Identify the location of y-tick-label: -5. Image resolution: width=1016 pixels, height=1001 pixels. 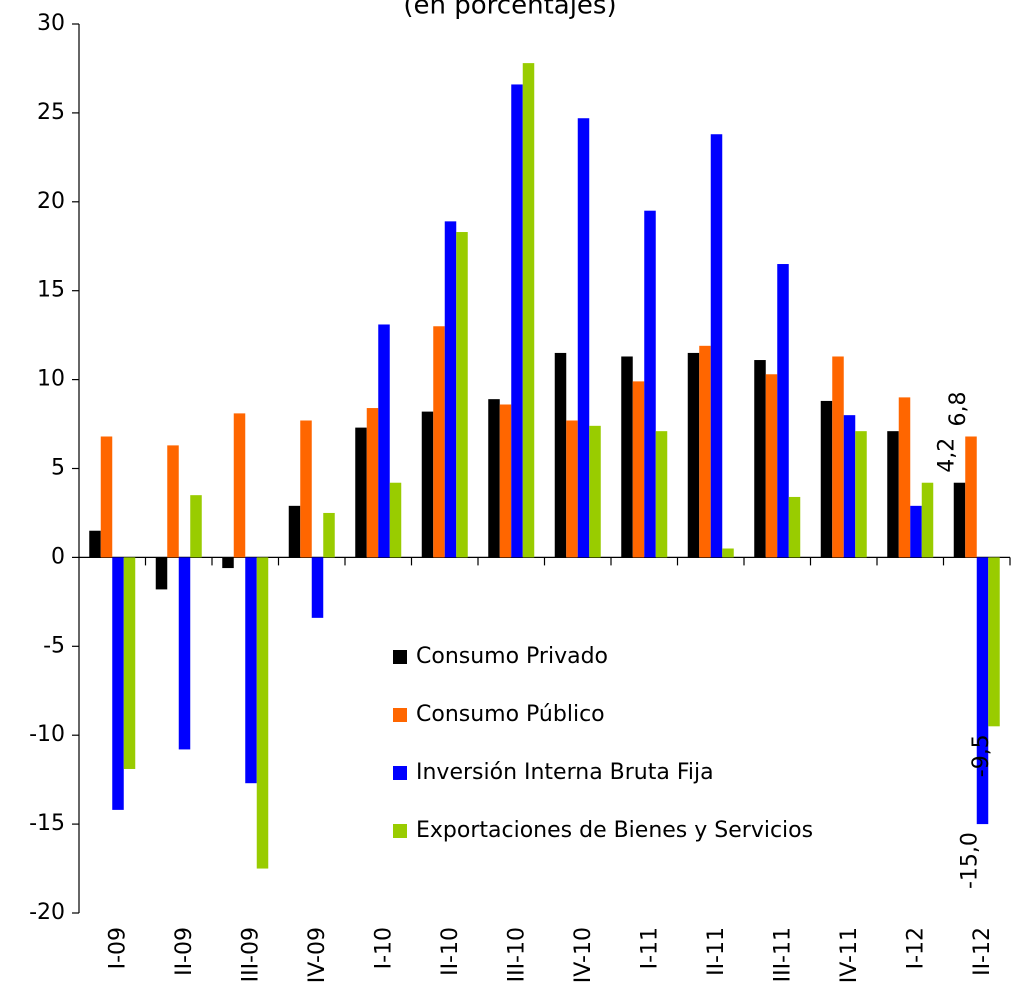
(54, 645).